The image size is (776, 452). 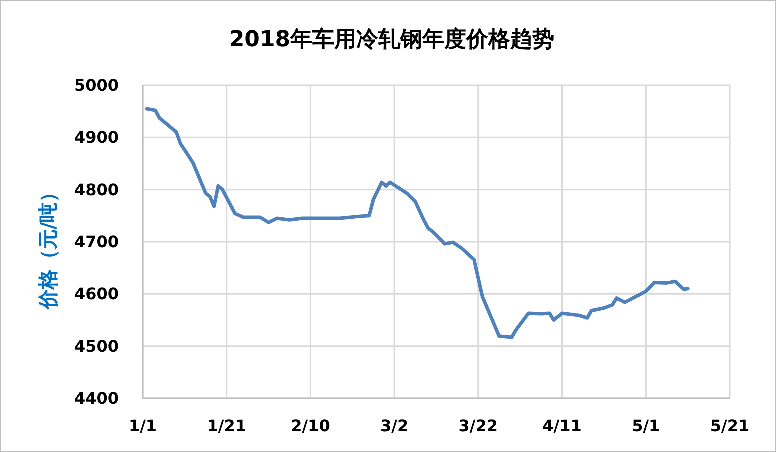 I want to click on y-tick-label: 4600, so click(x=96, y=294).